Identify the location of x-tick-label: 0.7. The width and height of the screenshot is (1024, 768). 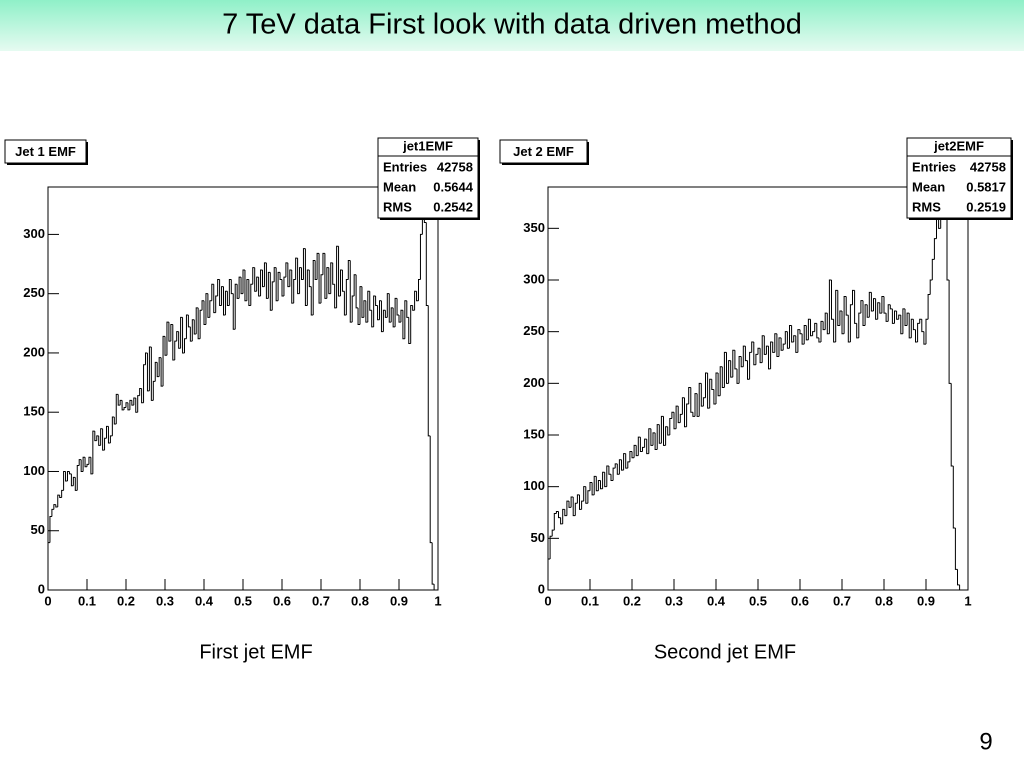
(842, 600).